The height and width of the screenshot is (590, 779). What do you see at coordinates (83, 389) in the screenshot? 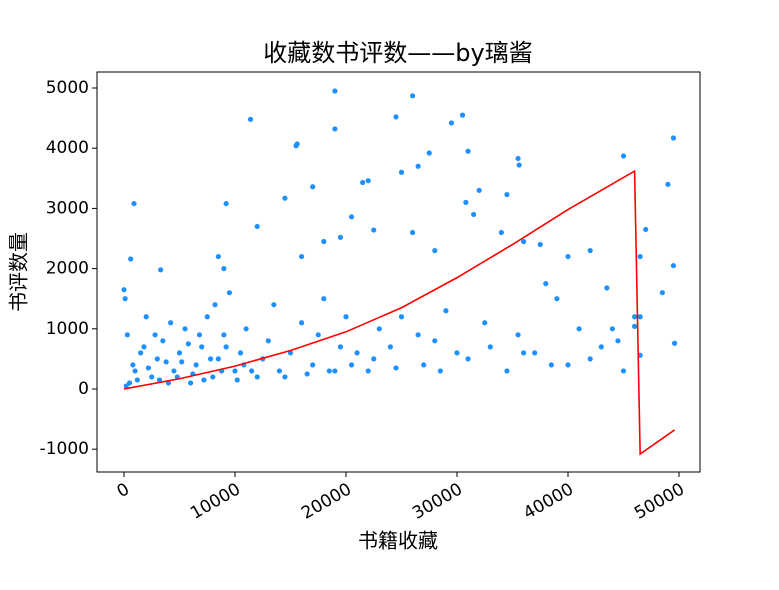
I see `y-tick-label: 0` at bounding box center [83, 389].